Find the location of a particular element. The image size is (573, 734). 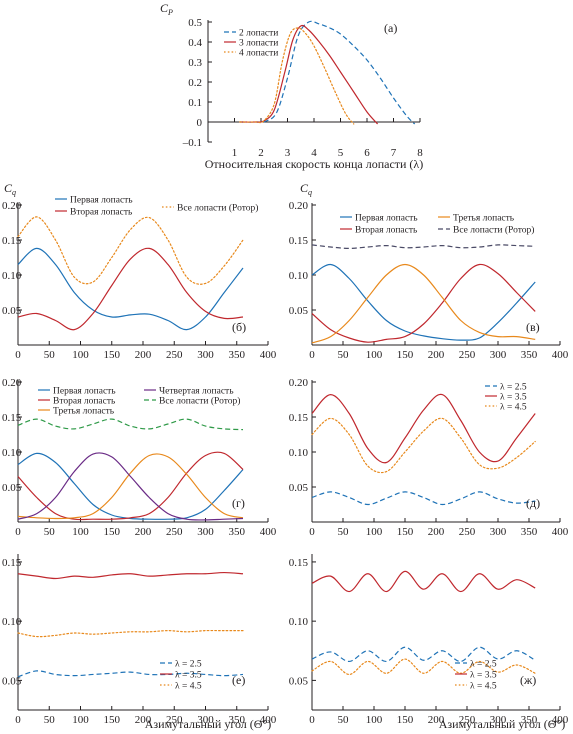

panel-label: (б) is located at coordinates (239, 327).